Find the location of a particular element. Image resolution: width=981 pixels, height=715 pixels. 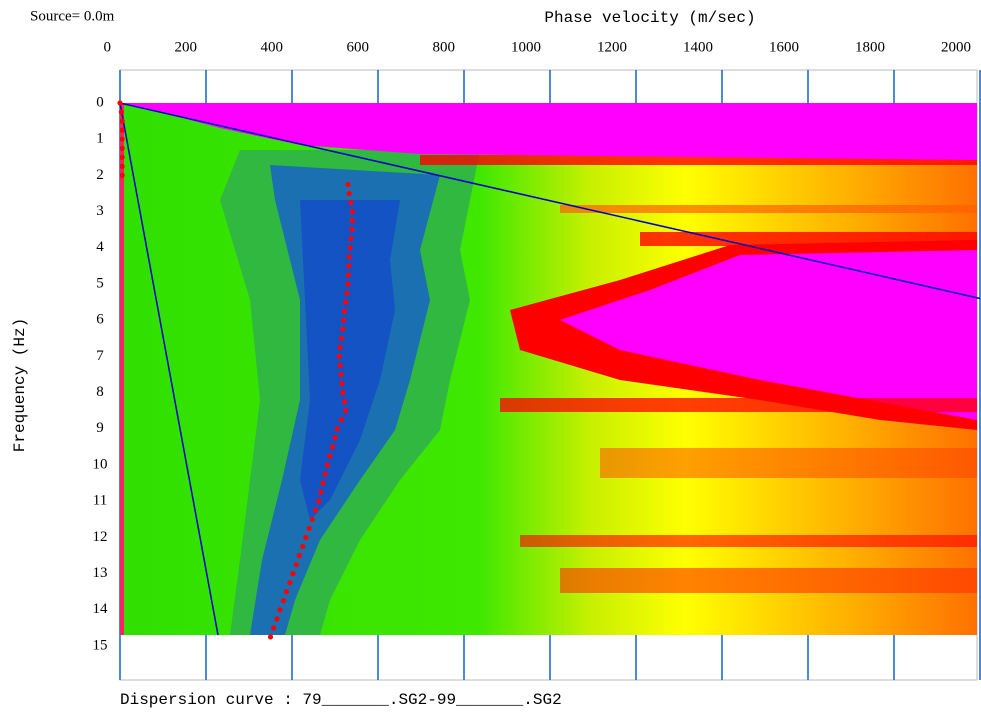

y-tick-label: 14 is located at coordinates (101, 609).